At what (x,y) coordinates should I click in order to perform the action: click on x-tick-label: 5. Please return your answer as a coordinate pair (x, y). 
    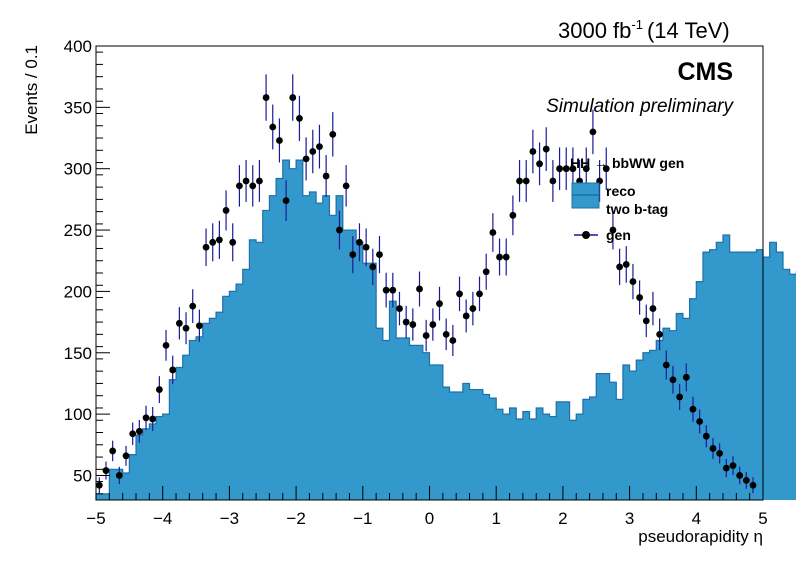
    Looking at the image, I should click on (762, 518).